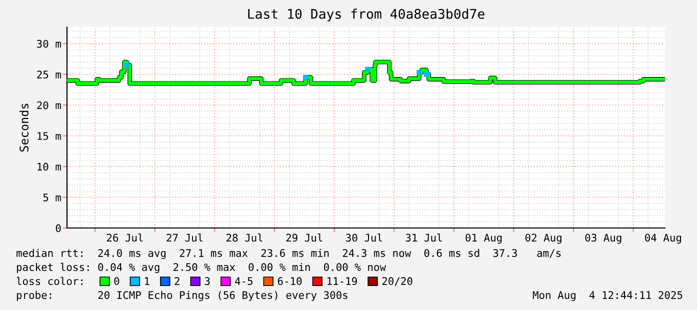 The width and height of the screenshot is (697, 310). I want to click on y-tick-label: 10 m, so click(49, 166).